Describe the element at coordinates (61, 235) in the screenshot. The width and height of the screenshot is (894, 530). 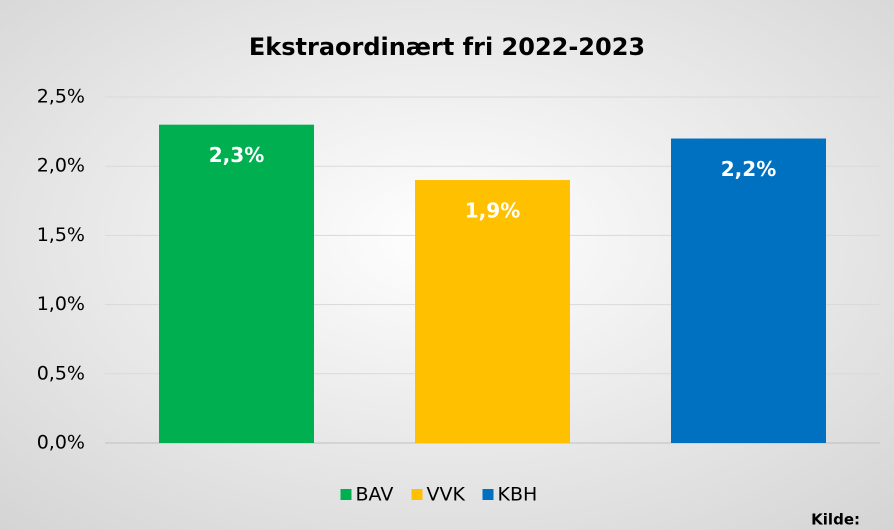
I see `y-tick-label: 1,5%` at that location.